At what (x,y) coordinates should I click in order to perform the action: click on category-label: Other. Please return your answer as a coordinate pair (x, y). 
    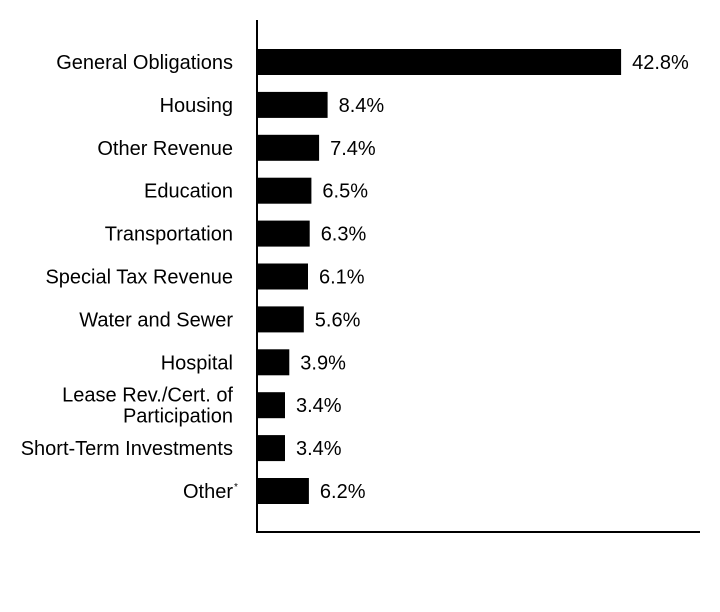
    Looking at the image, I should click on (208, 492).